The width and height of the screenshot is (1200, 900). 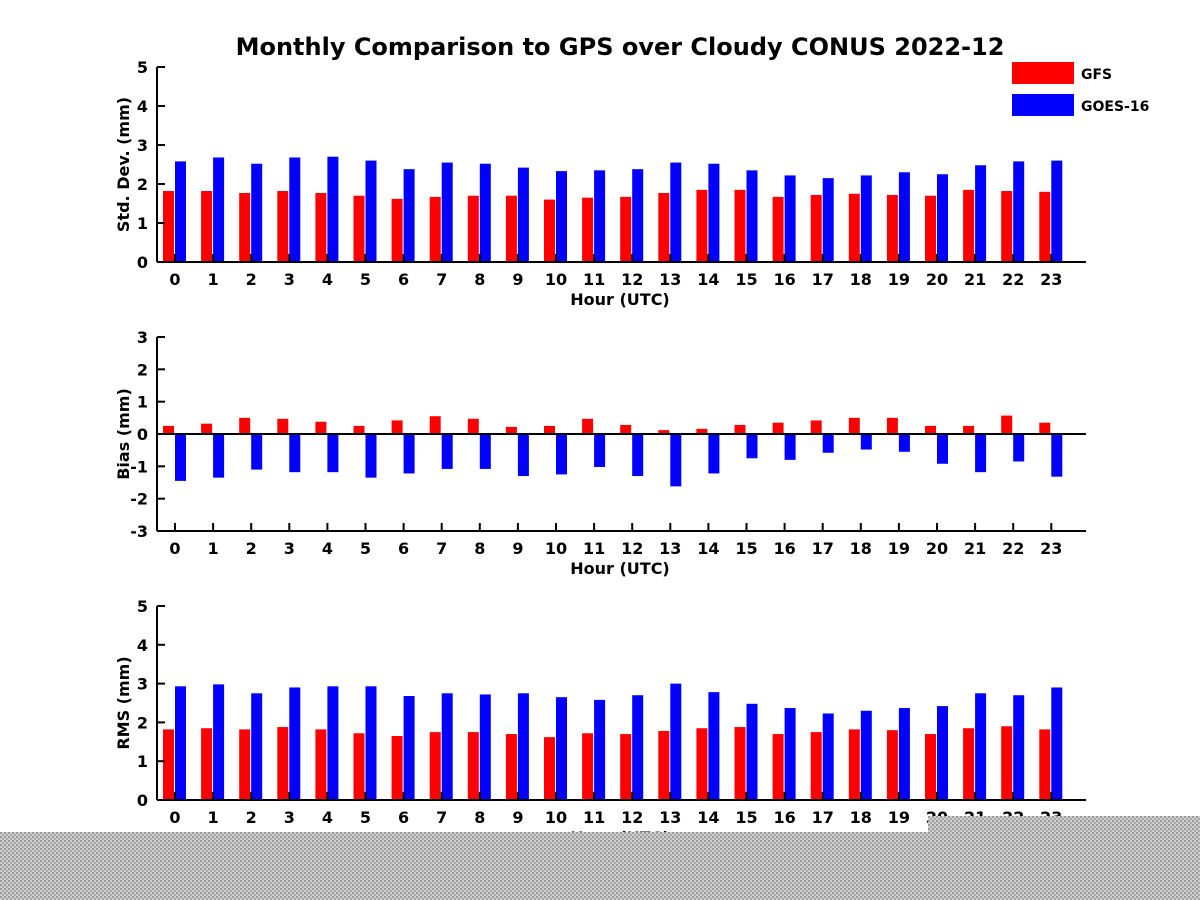 I want to click on x-tick-label-std-dev-11: 11, so click(x=594, y=279).